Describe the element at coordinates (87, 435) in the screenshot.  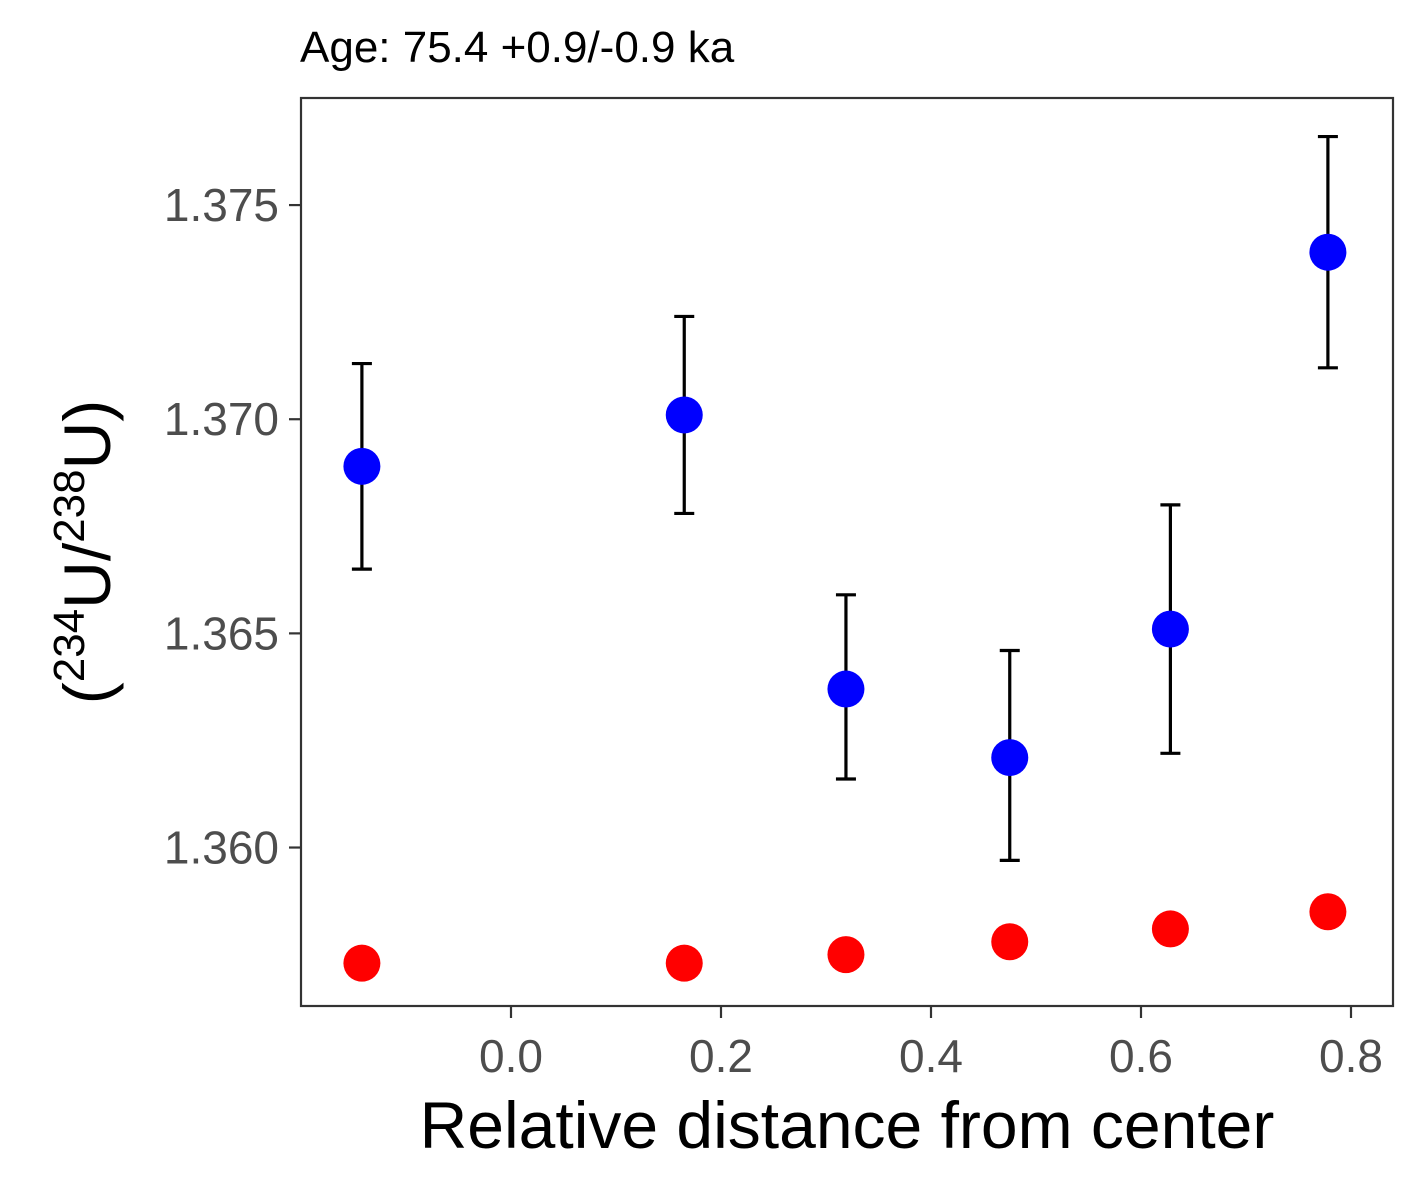
I see `y-axis-title-end: U)` at that location.